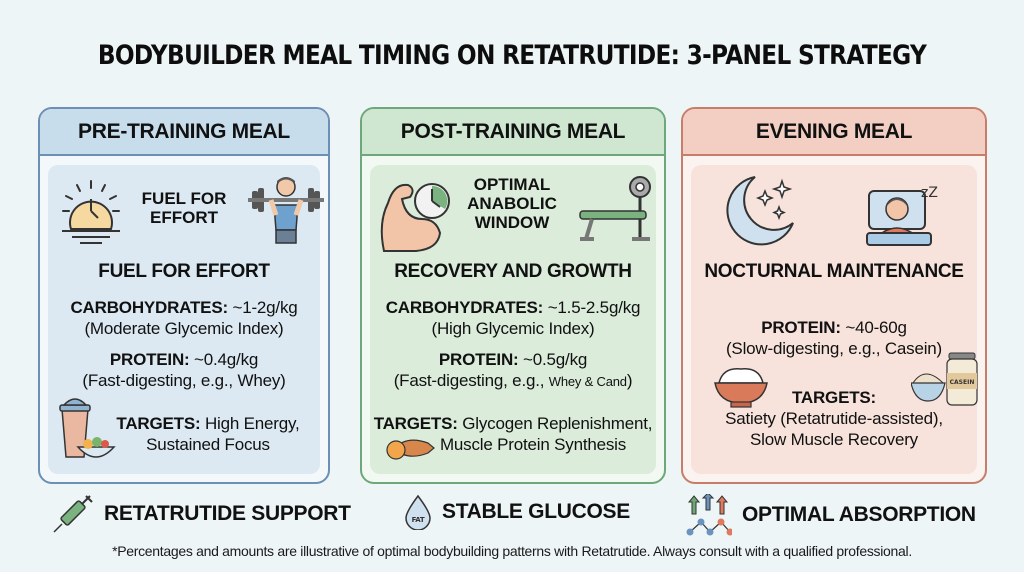 This screenshot has width=1024, height=572. Describe the element at coordinates (618, 210) in the screenshot. I see `bench-press-icon` at that location.